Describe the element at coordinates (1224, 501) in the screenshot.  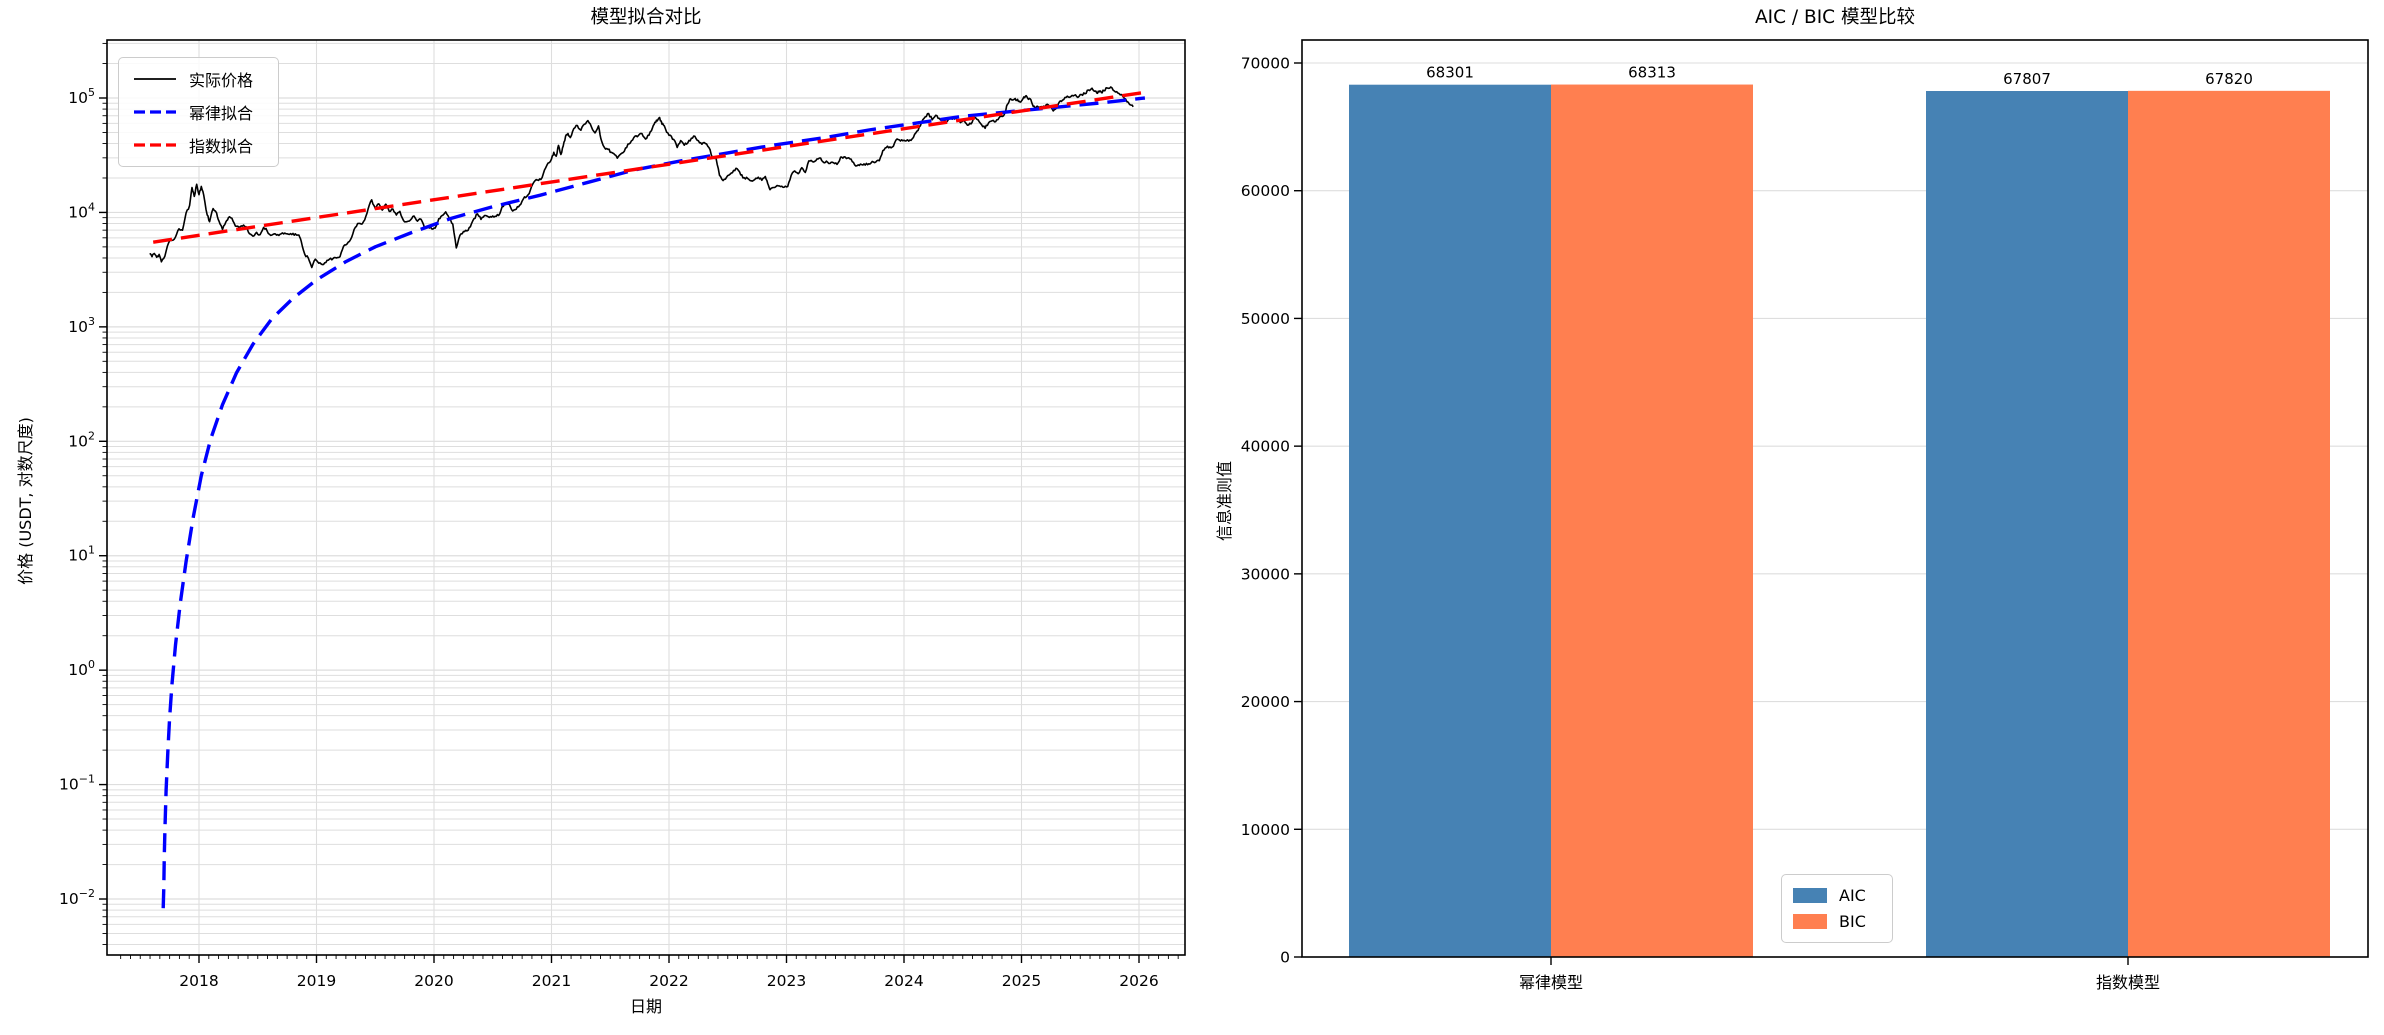
I see `right-yaxis-label: 信息准则值` at that location.